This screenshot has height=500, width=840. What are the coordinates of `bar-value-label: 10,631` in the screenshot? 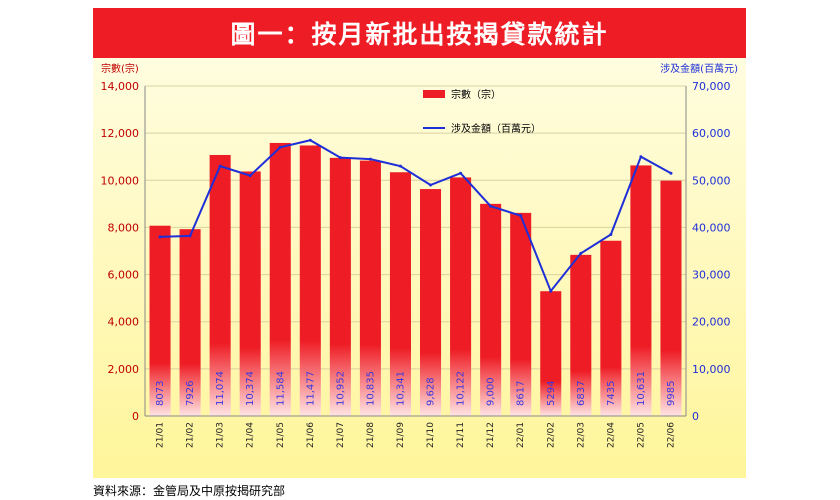 It's located at (641, 388).